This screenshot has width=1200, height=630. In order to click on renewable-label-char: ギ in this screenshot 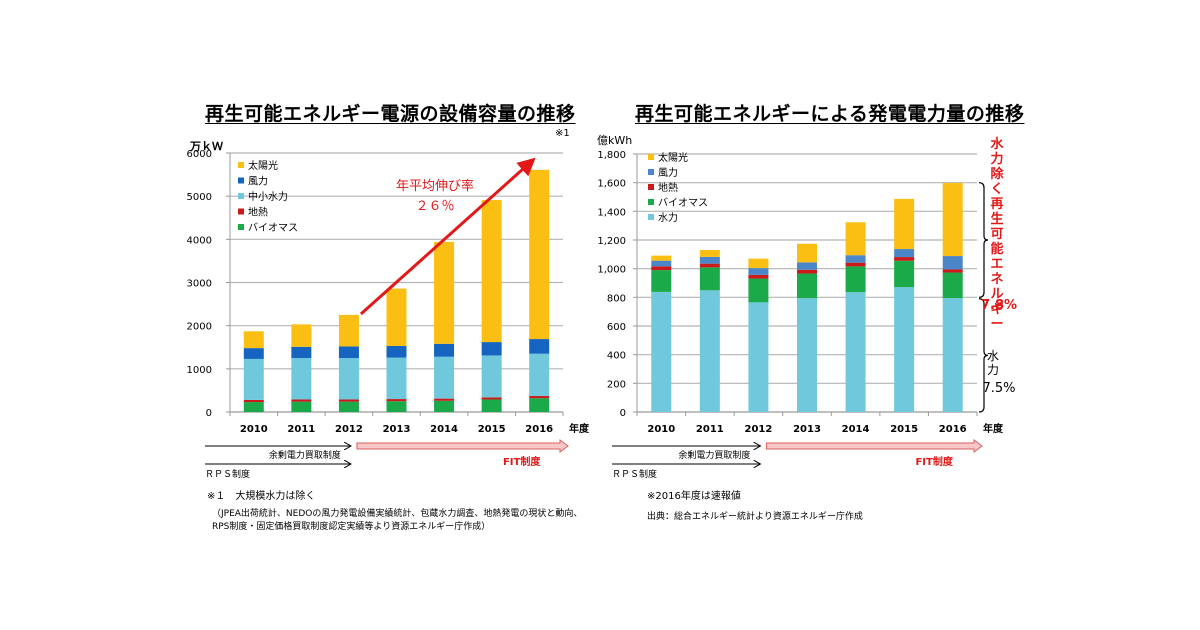, I will do `click(996, 309)`.